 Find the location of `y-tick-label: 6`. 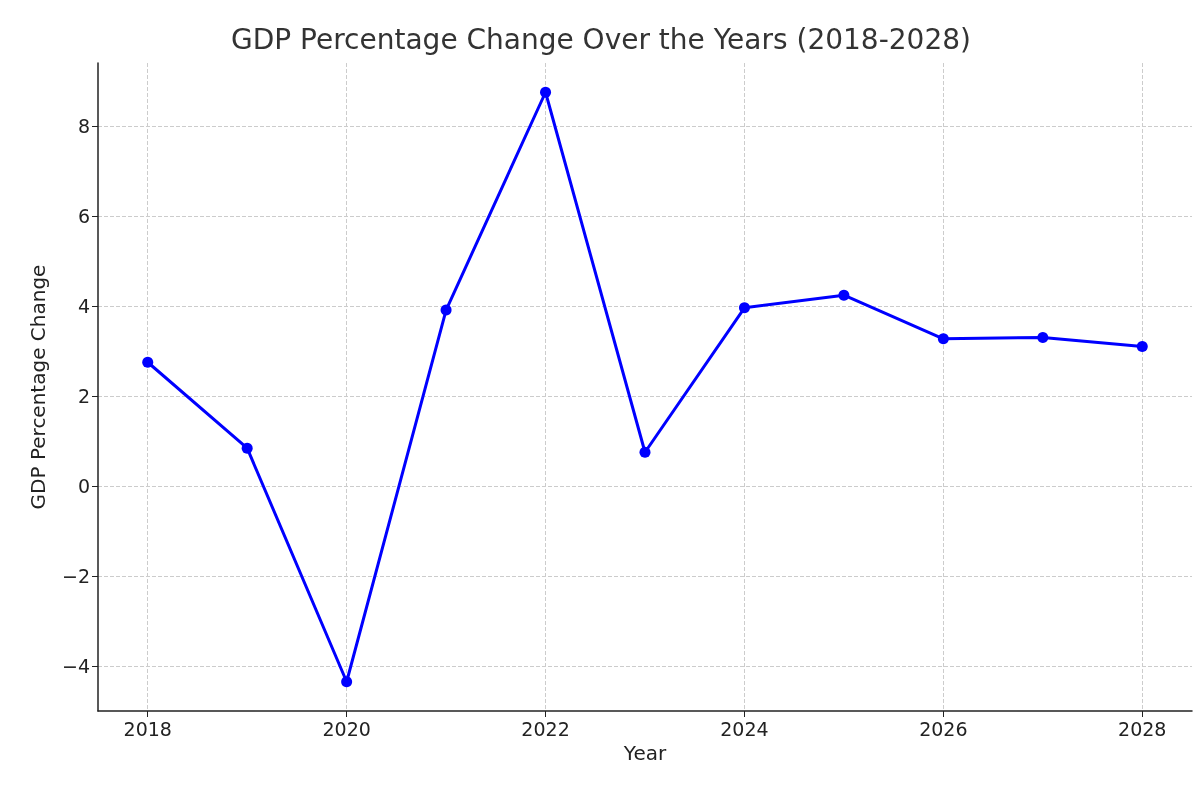

y-tick-label: 6 is located at coordinates (83, 216).